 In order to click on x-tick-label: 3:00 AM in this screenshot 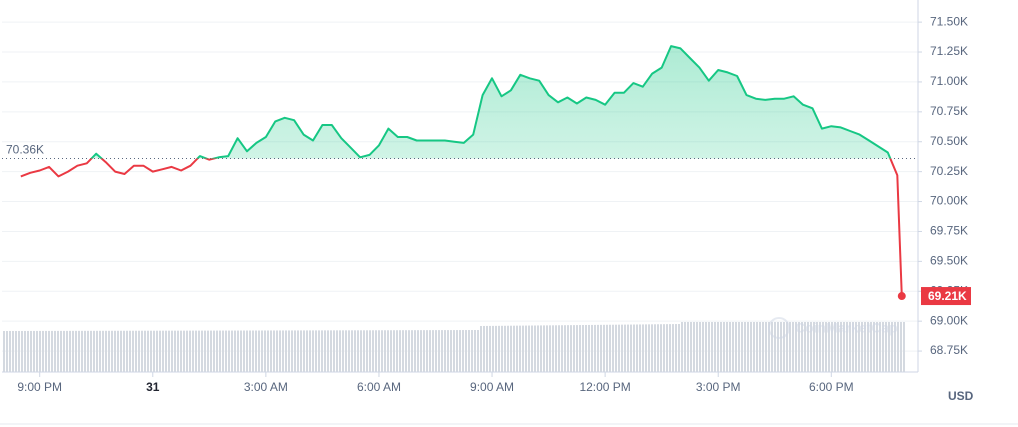, I will do `click(266, 387)`.